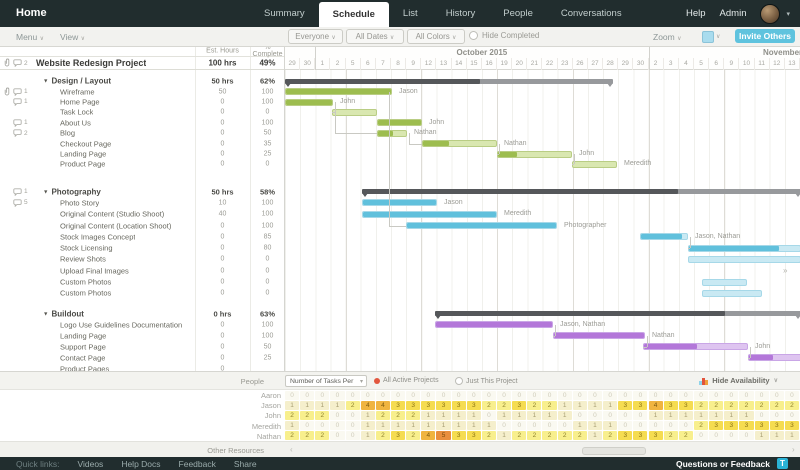  What do you see at coordinates (695, 346) in the screenshot?
I see `gantt-bar-support-page` at bounding box center [695, 346].